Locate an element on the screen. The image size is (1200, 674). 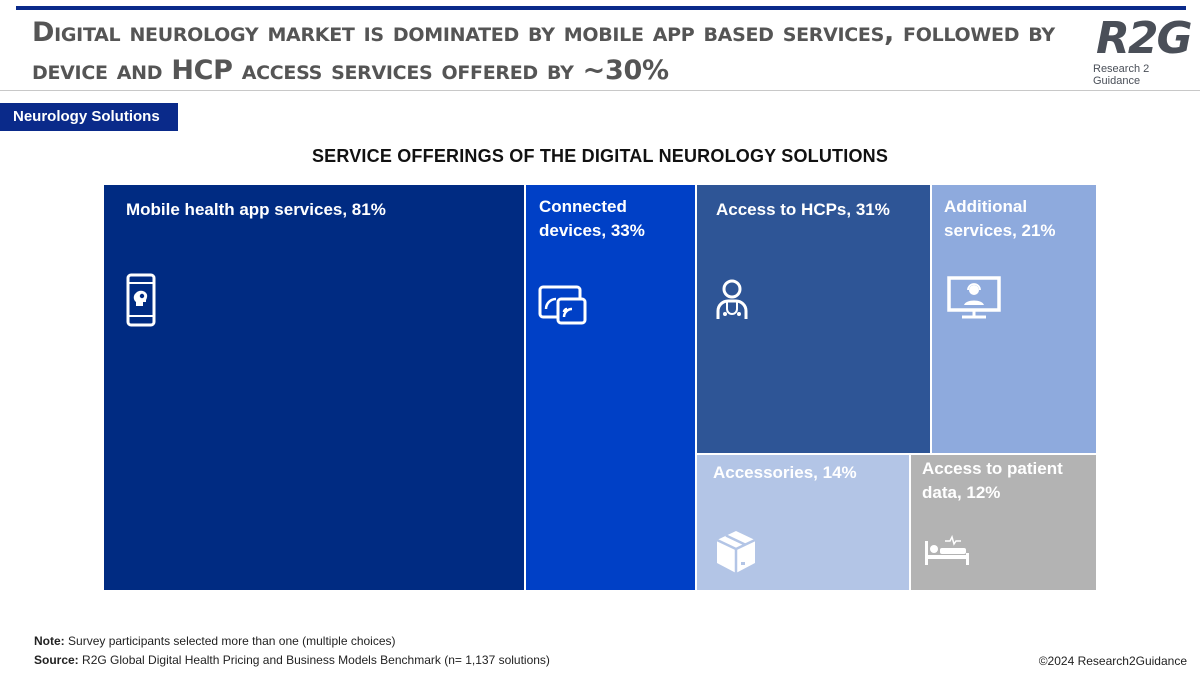
r2g-logo: R2G Research 2 Guidance is located at coordinates (1143, 50).